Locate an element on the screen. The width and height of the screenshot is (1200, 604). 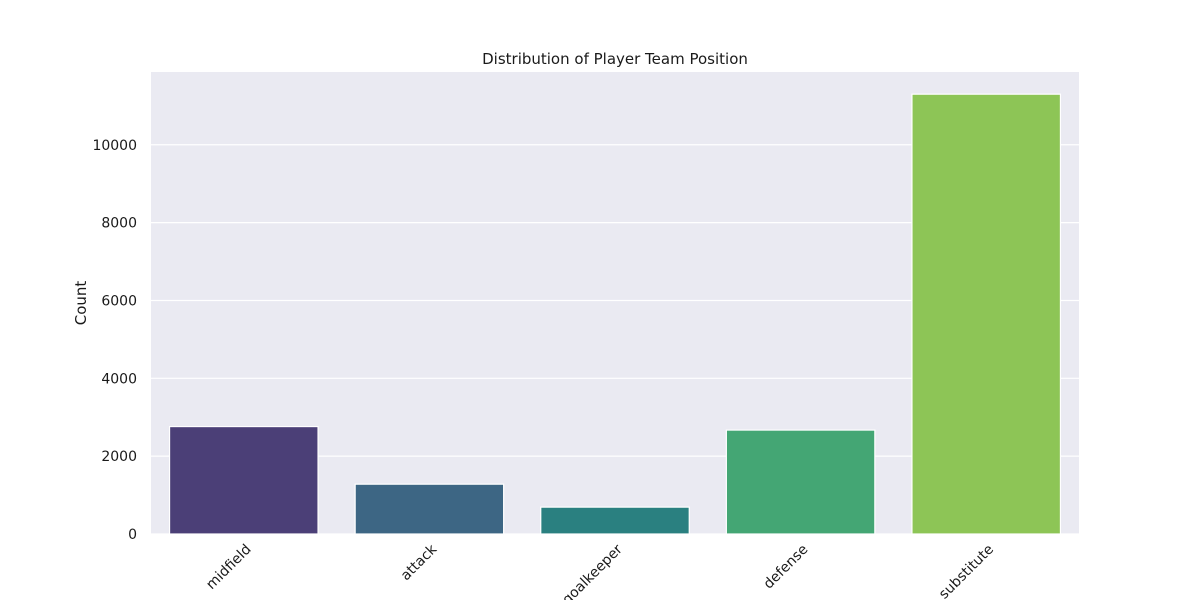
y-tick-label: 8000 is located at coordinates (119, 224).